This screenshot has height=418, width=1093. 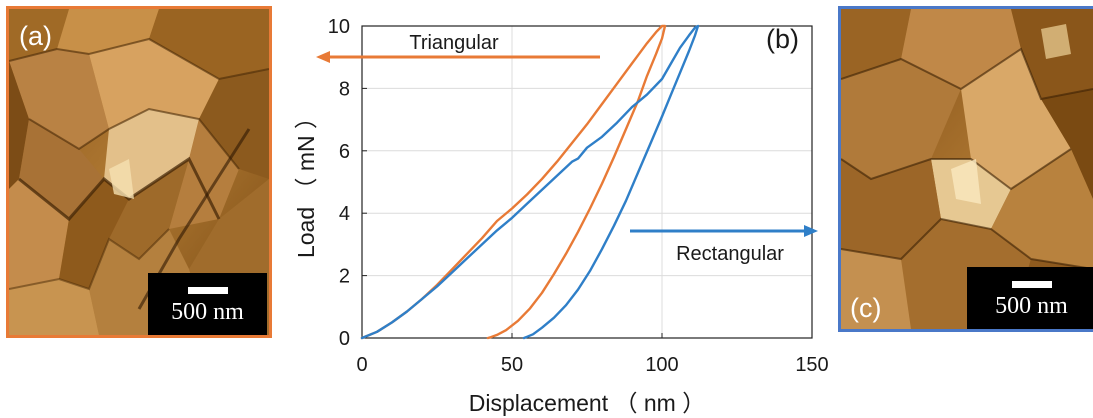 What do you see at coordinates (306, 182) in the screenshot?
I see `y-axis-title: Load （ mN ）` at bounding box center [306, 182].